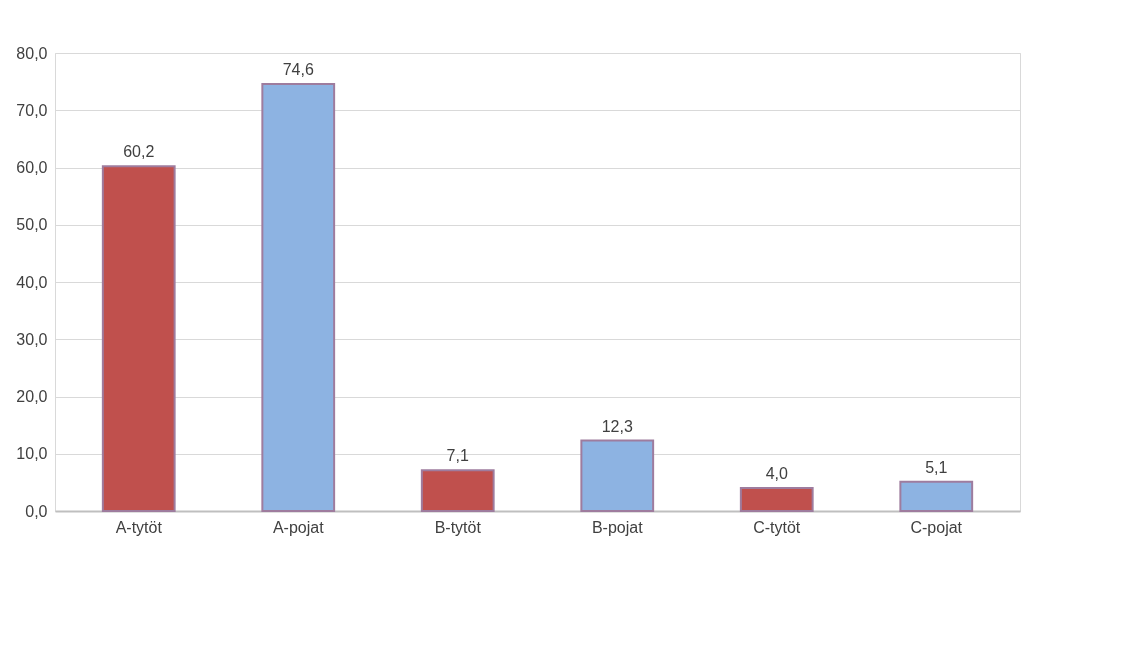 This screenshot has height=655, width=1143. What do you see at coordinates (458, 527) in the screenshot?
I see `x-tick-label: B-tytöt` at bounding box center [458, 527].